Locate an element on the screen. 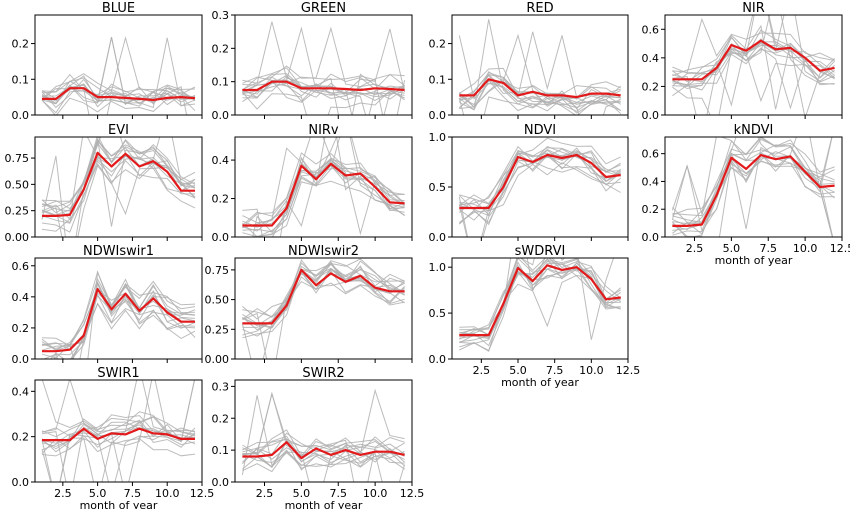 This screenshot has width=850, height=509. y-tick-label: 0.3 is located at coordinates (221, 15).